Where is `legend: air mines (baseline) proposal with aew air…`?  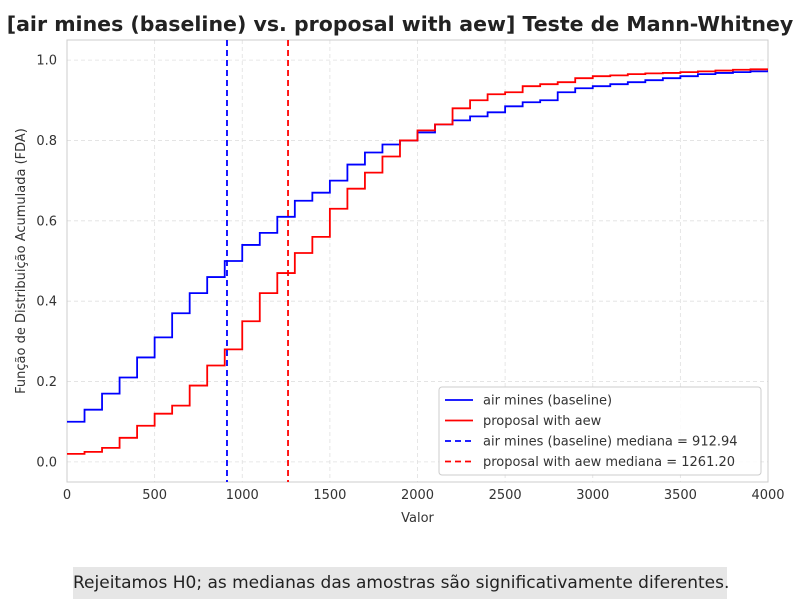
legend: air mines (baseline) proposal with aew air… is located at coordinates (600, 431).